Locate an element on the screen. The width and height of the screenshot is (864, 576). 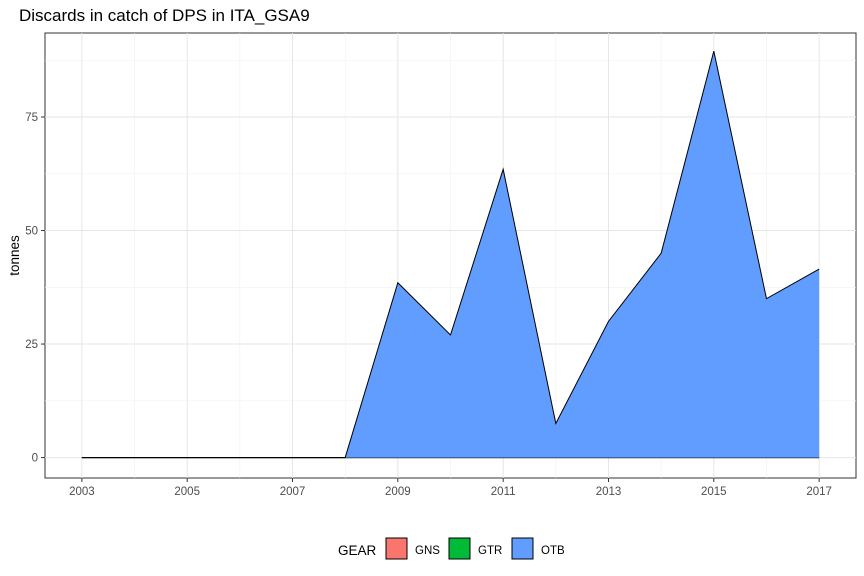
x-tick-label: 2003 is located at coordinates (82, 492).